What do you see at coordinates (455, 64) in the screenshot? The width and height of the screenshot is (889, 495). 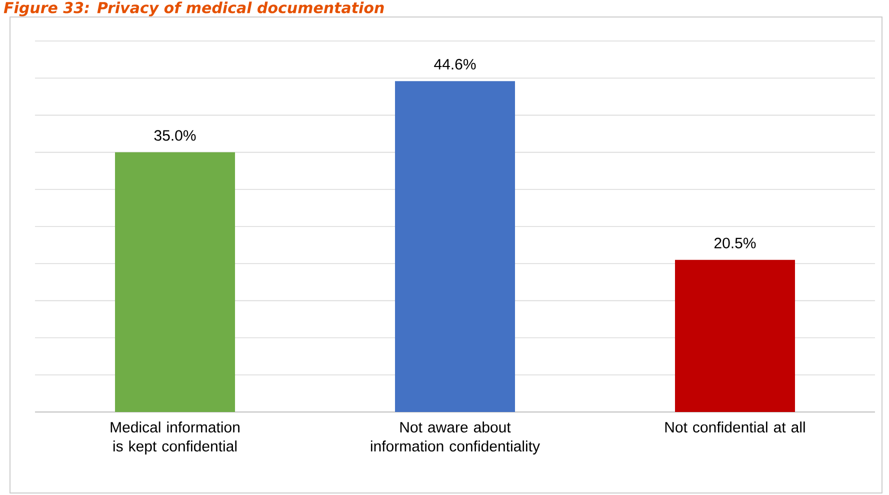 I see `data-label: 44.6%` at bounding box center [455, 64].